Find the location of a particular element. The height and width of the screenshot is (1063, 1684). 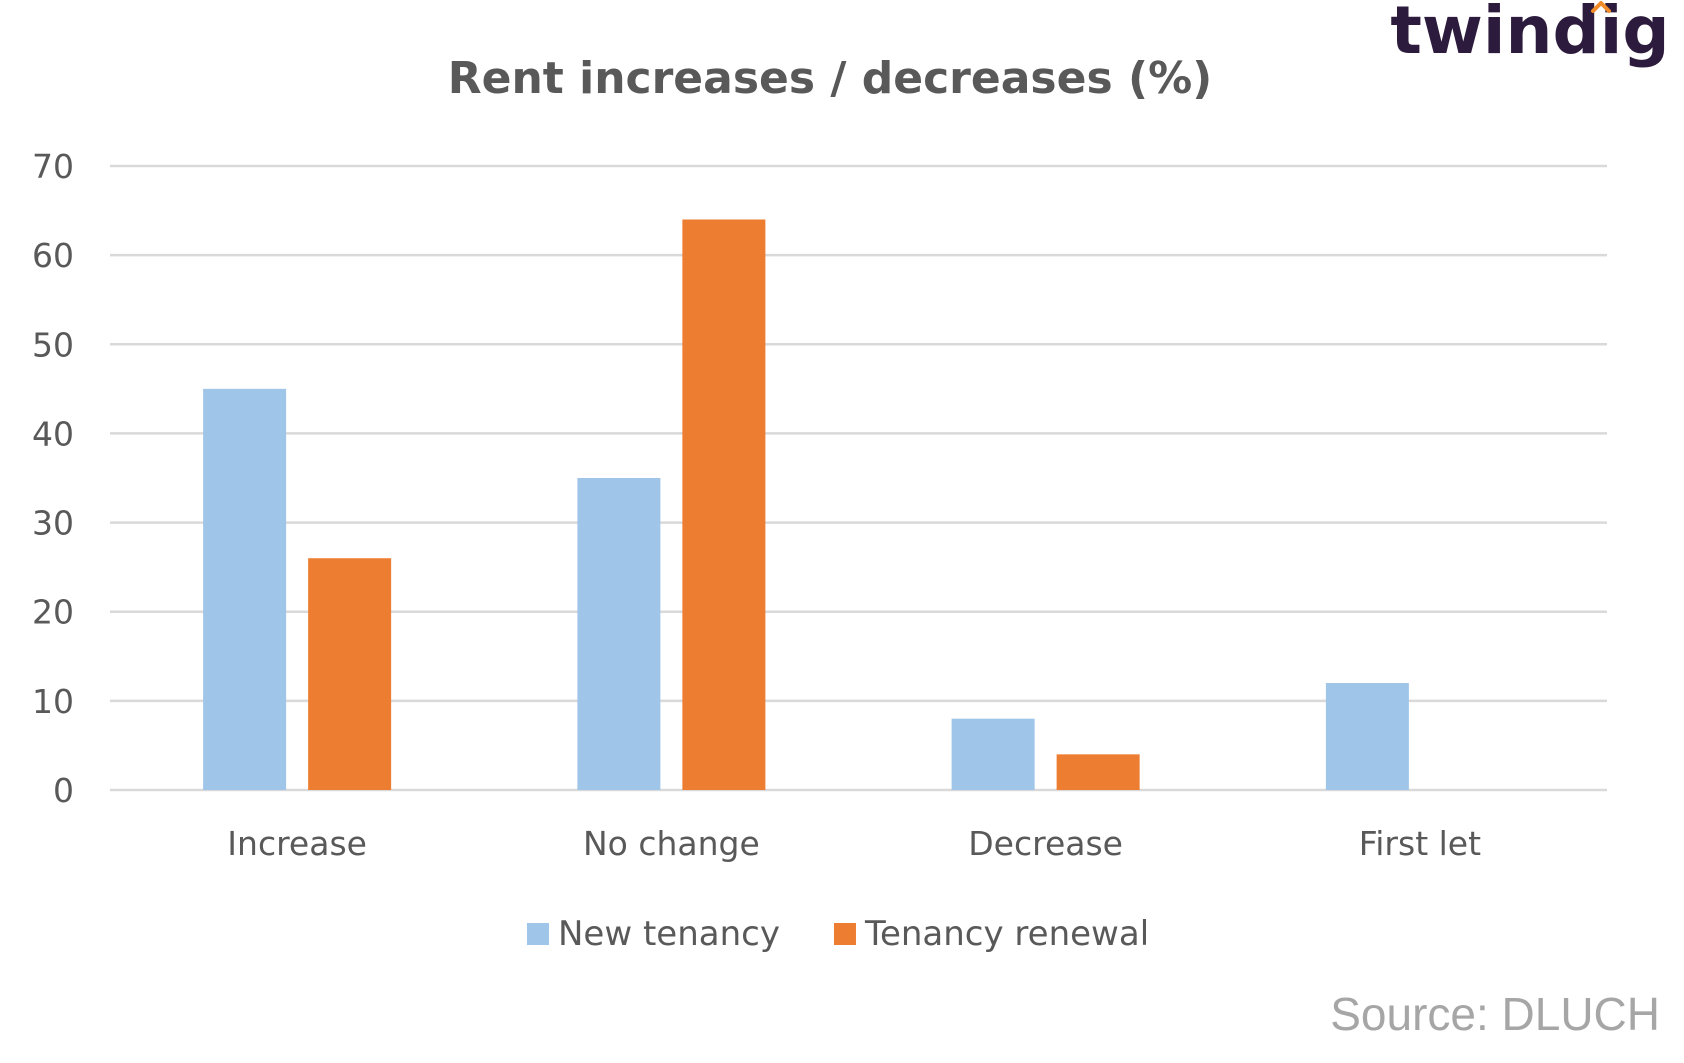

twindig-logo: twindig is located at coordinates (1529, 34).